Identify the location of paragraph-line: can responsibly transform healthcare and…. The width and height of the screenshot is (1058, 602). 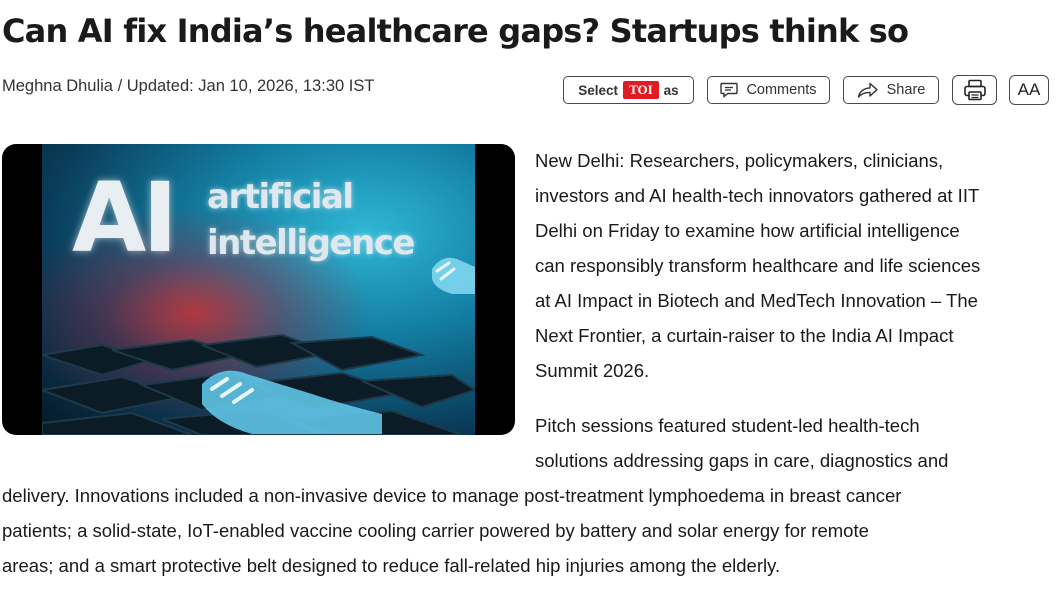
(758, 265).